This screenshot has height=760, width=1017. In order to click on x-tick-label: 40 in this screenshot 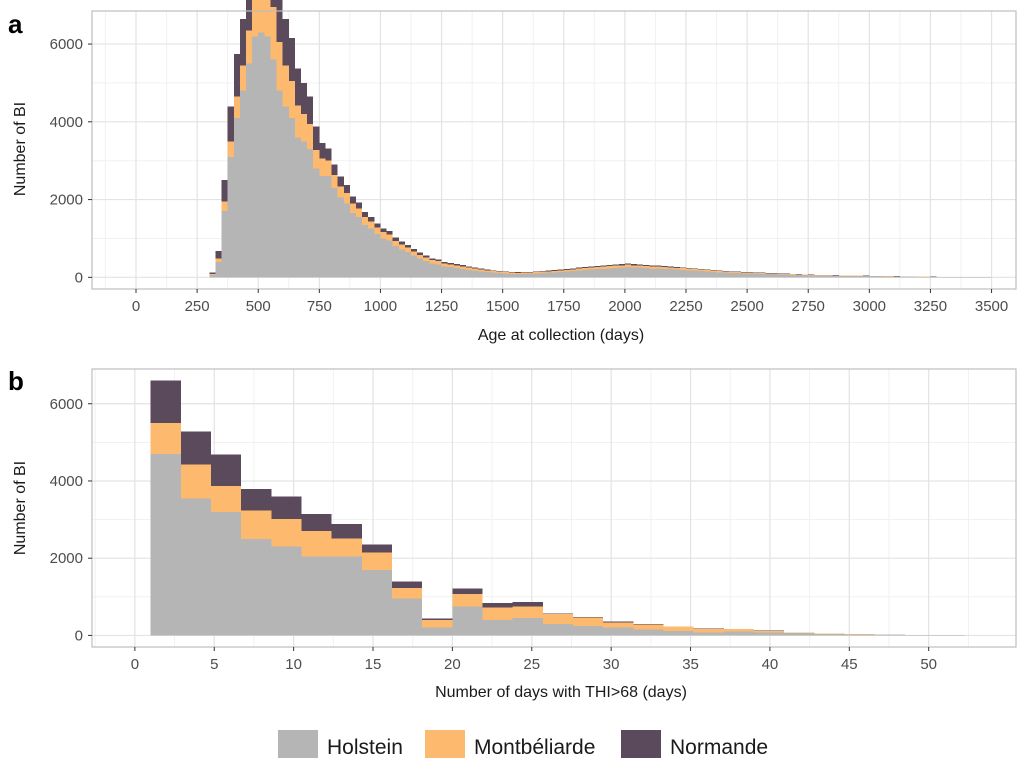, I will do `click(770, 664)`.